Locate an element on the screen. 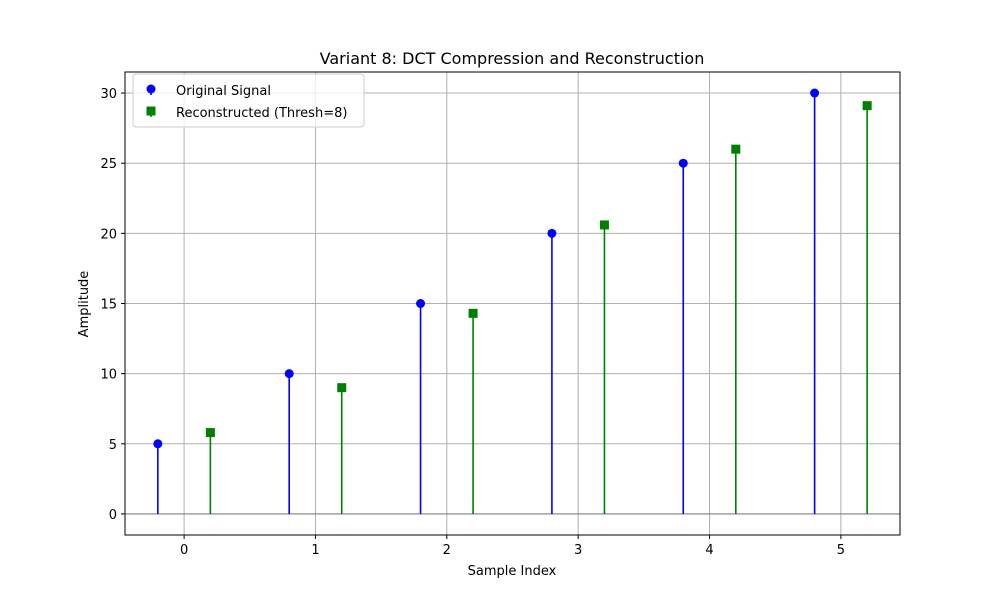  y-tick-label: 0 is located at coordinates (113, 515).